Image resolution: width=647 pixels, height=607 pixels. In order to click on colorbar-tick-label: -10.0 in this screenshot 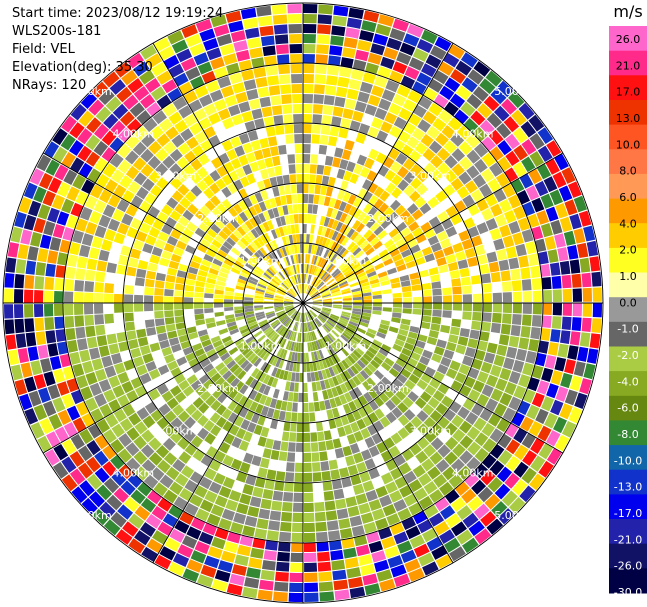, I will do `click(628, 460)`.